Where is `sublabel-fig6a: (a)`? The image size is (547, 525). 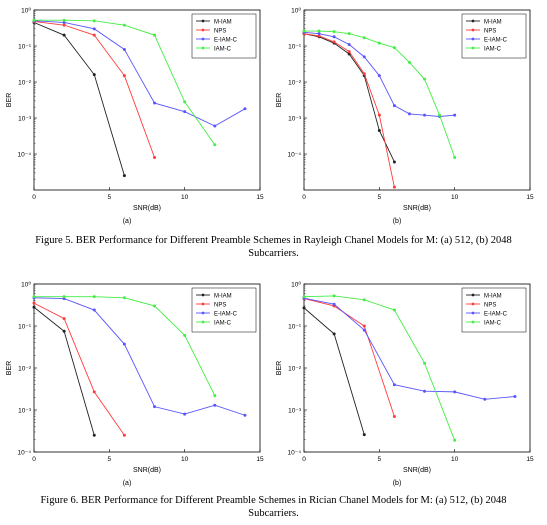 sublabel-fig6a: (a) is located at coordinates (127, 483).